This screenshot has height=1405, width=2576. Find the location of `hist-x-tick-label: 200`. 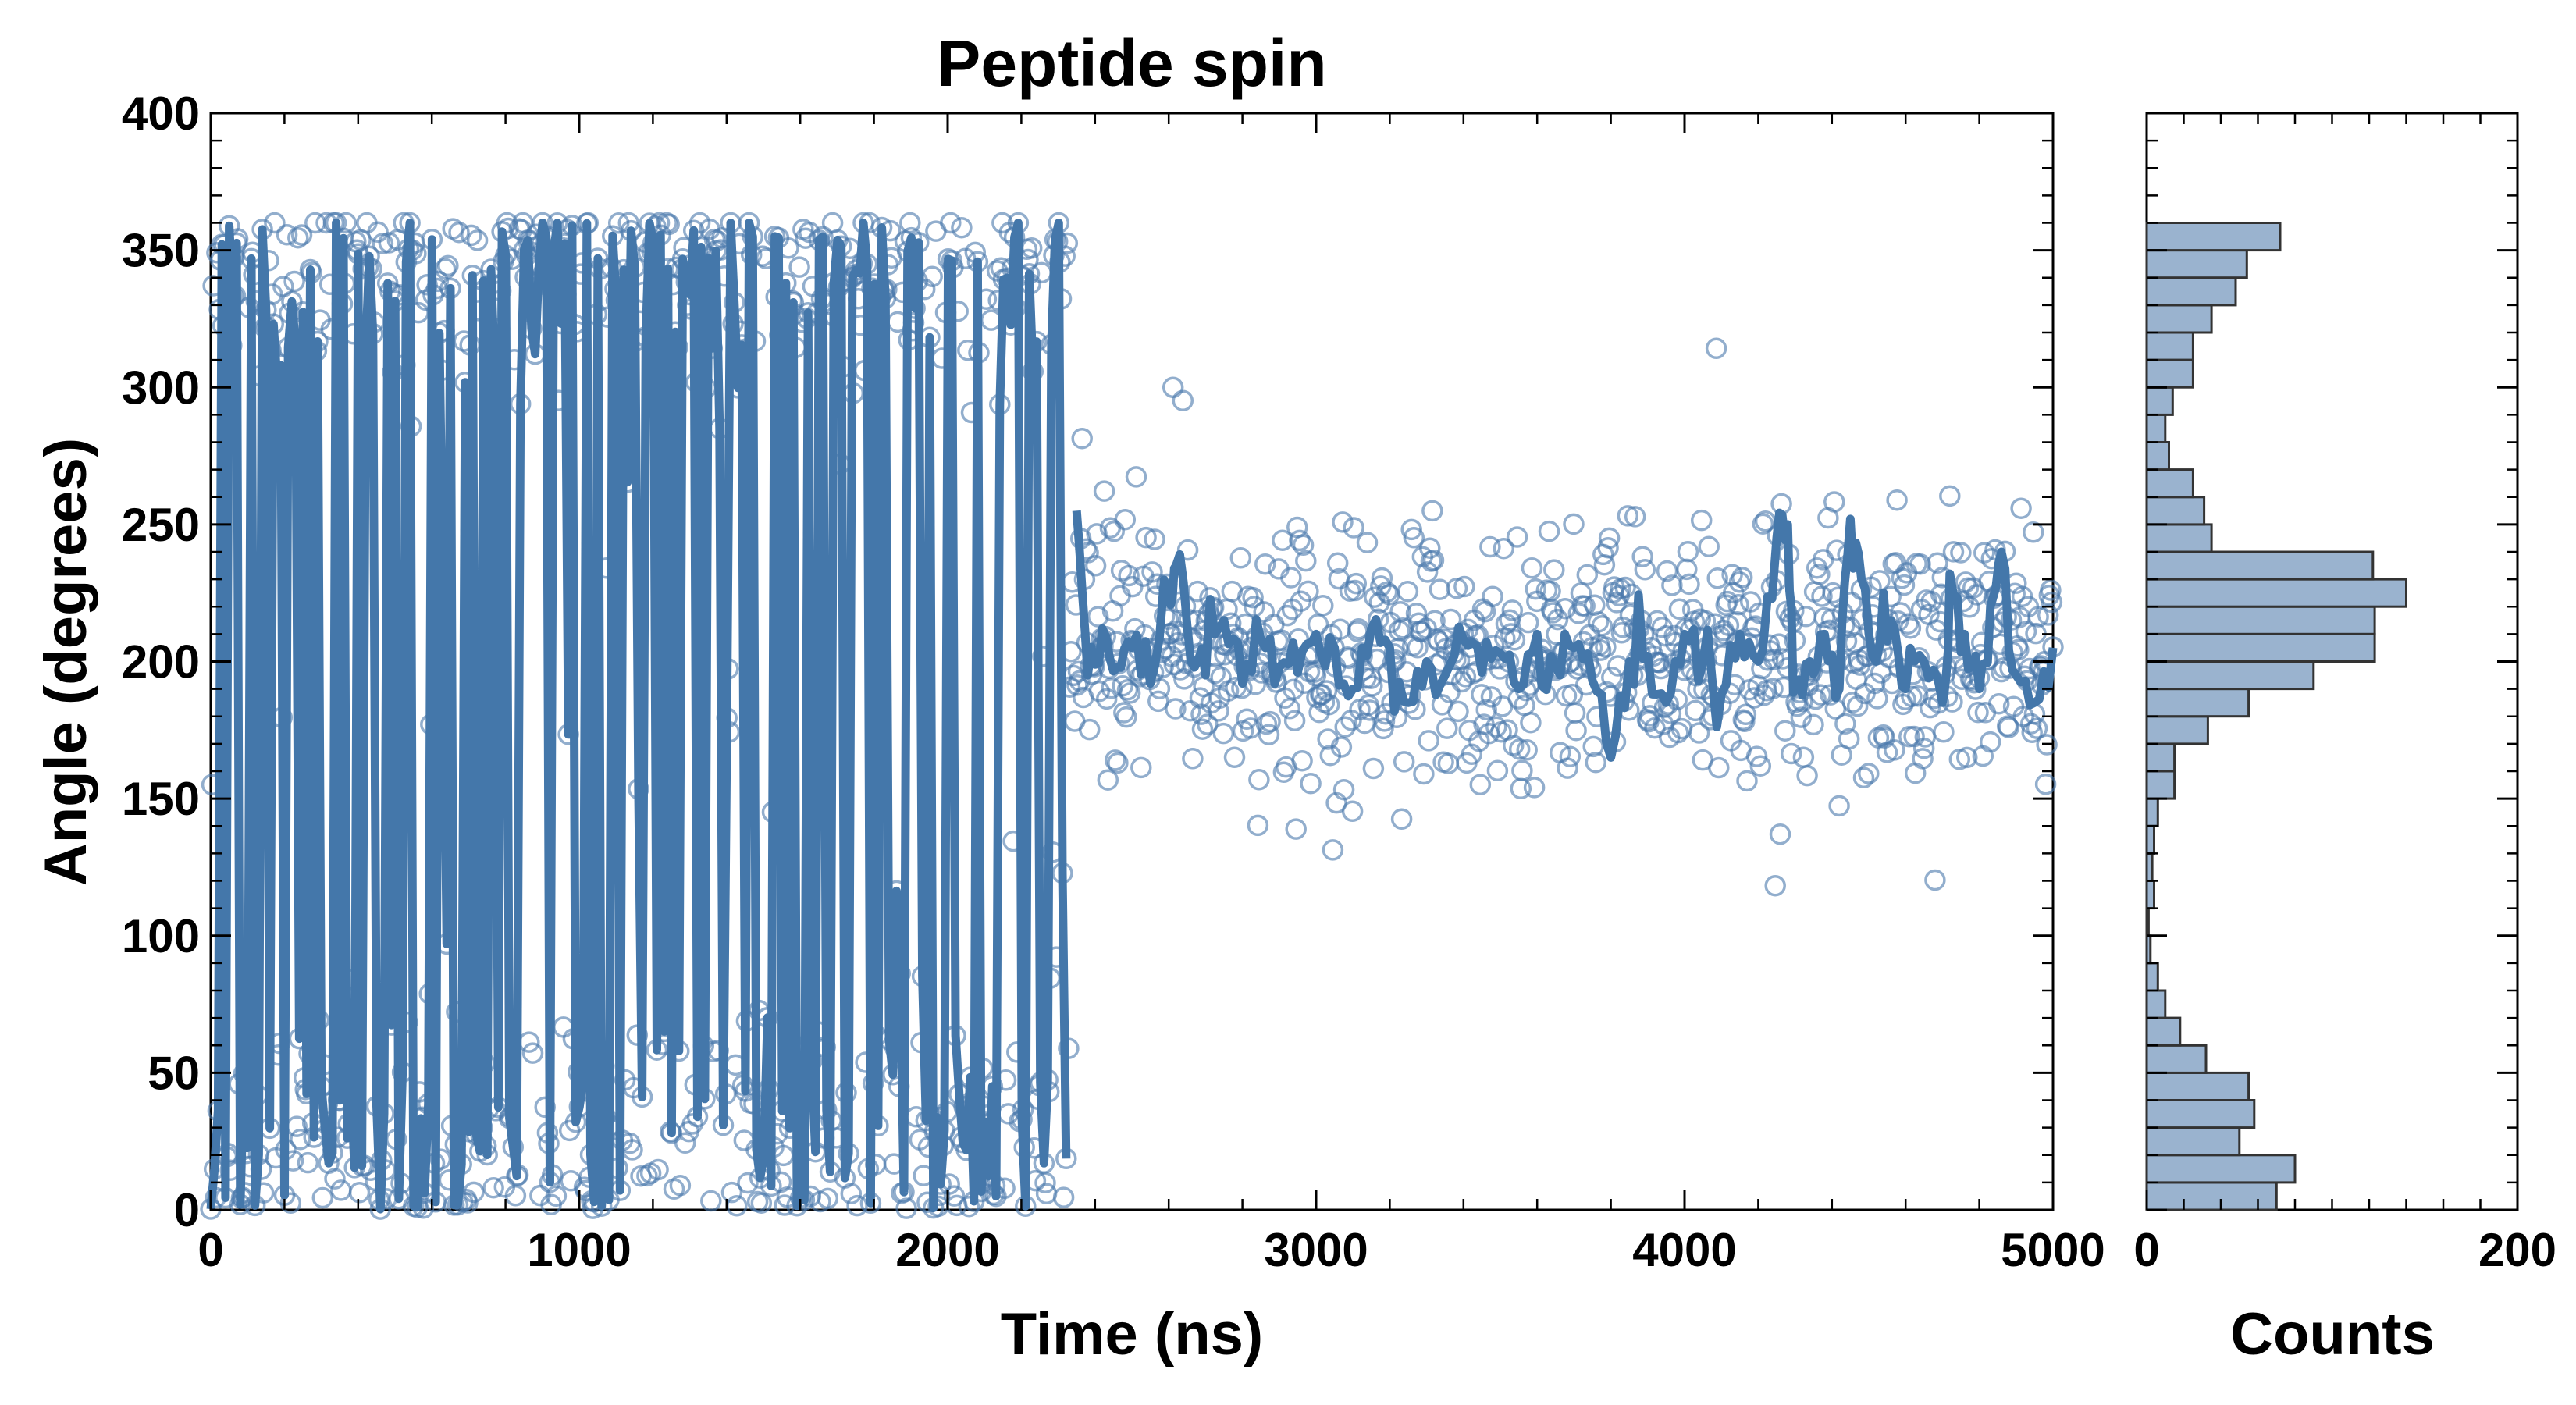

hist-x-tick-label: 200 is located at coordinates (2517, 1250).